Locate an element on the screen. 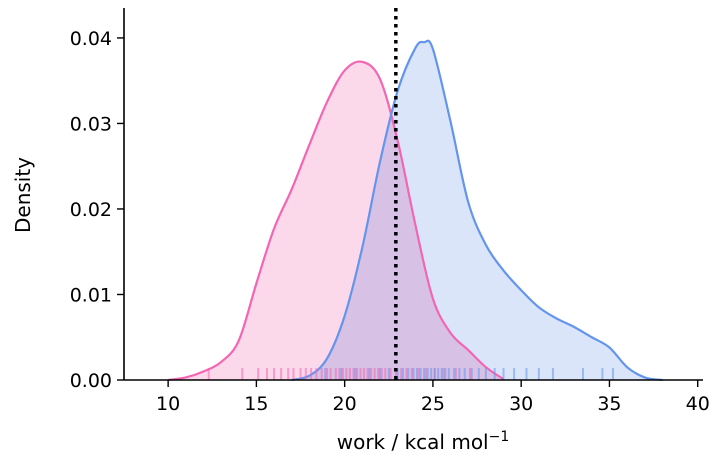  x-tick-label-1: 15 is located at coordinates (256, 404).